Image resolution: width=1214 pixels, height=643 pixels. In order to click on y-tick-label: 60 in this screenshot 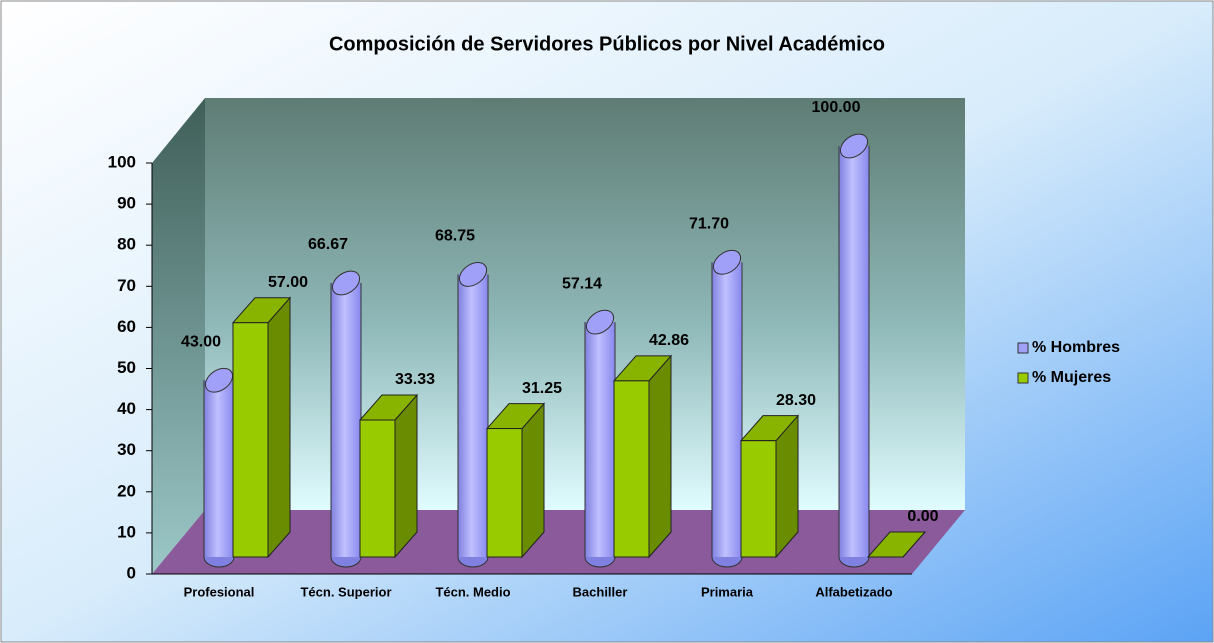, I will do `click(126, 326)`.